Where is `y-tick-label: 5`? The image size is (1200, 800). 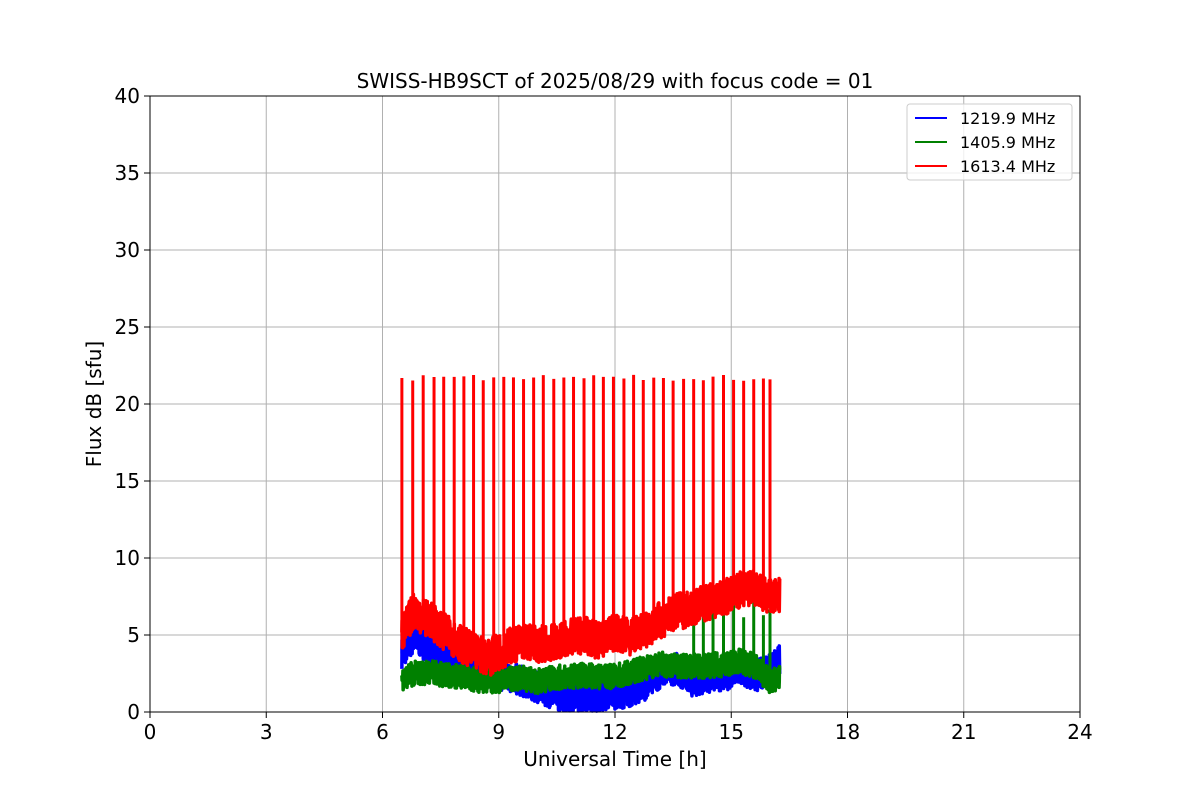
y-tick-label: 5 is located at coordinates (133, 635).